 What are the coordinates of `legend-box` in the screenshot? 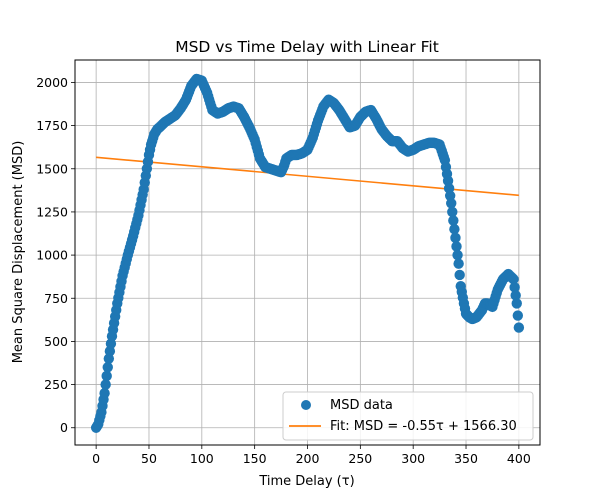 It's located at (408, 416).